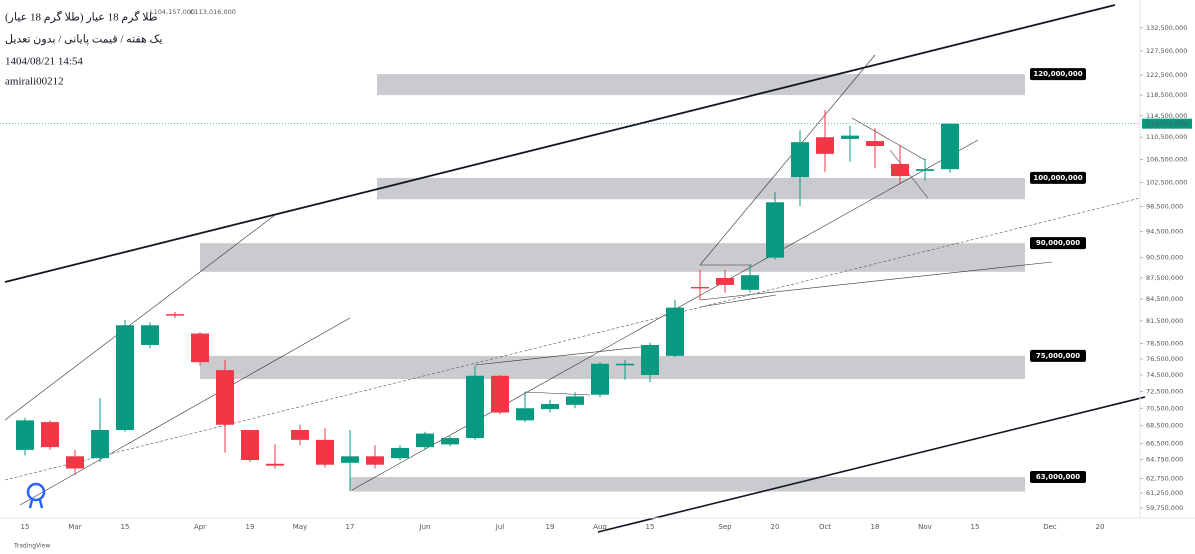  Describe the element at coordinates (74, 527) in the screenshot. I see `x-tick-label: Mar` at that location.